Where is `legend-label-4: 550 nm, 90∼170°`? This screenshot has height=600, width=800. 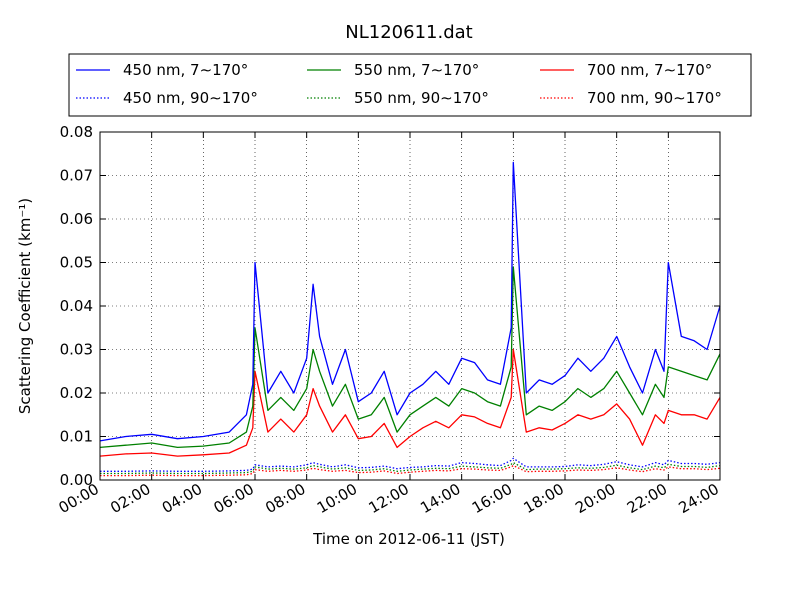 legend-label-4: 550 nm, 90∼170° is located at coordinates (421, 98).